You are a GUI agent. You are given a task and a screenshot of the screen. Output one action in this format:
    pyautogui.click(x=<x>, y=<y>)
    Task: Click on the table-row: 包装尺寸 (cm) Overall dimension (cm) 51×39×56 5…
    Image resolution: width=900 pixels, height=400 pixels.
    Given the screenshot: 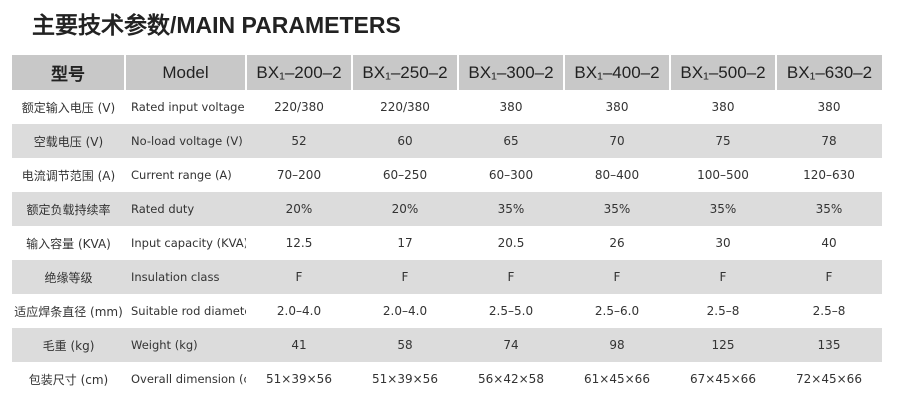 What is the action you would take?
    pyautogui.click(x=447, y=379)
    